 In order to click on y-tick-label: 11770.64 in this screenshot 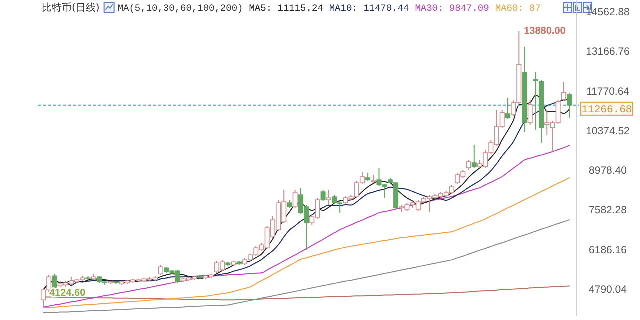, I will do `click(608, 92)`.